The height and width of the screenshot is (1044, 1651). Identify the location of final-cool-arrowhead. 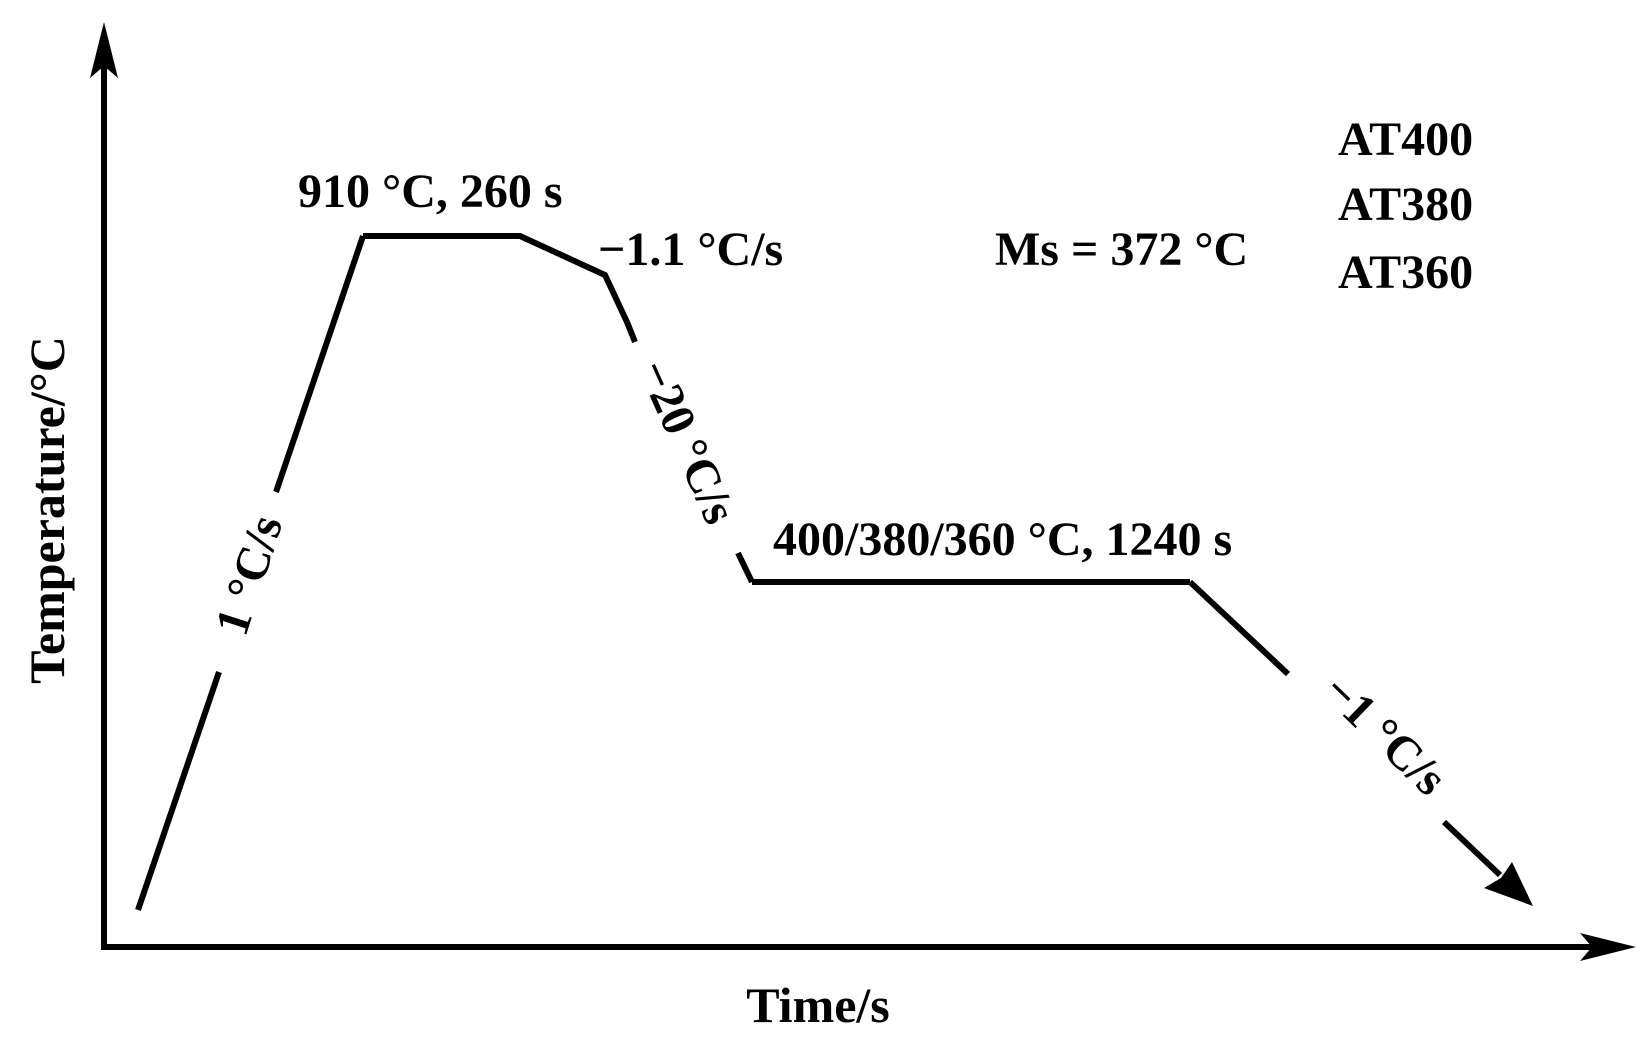
(1508, 884).